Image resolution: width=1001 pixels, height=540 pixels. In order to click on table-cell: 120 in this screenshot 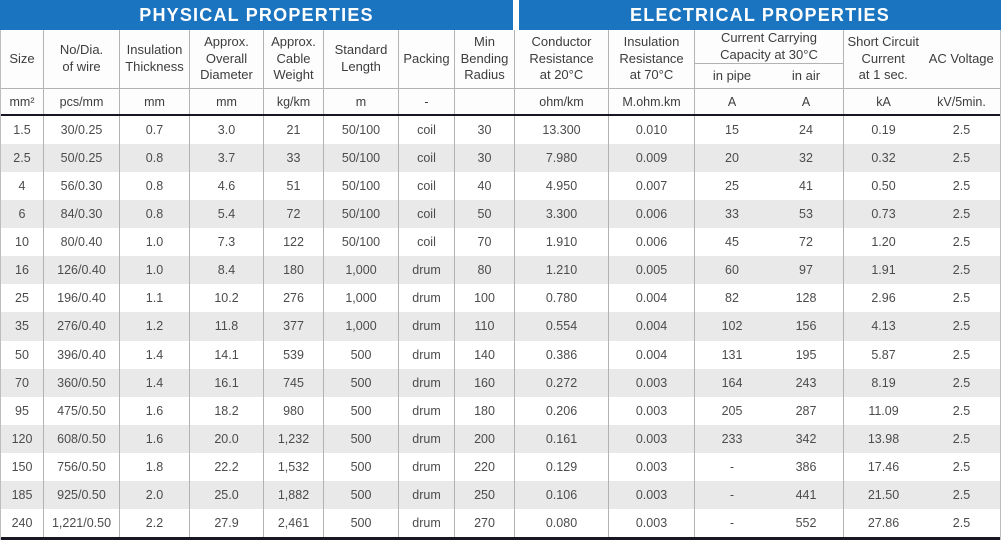, I will do `click(22, 438)`.